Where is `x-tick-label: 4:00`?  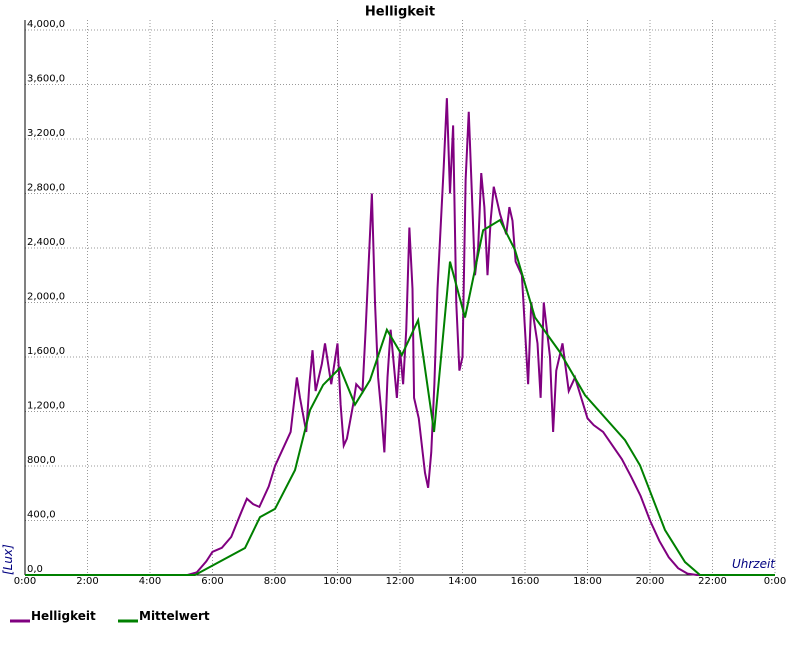 x-tick-label: 4:00 is located at coordinates (150, 581).